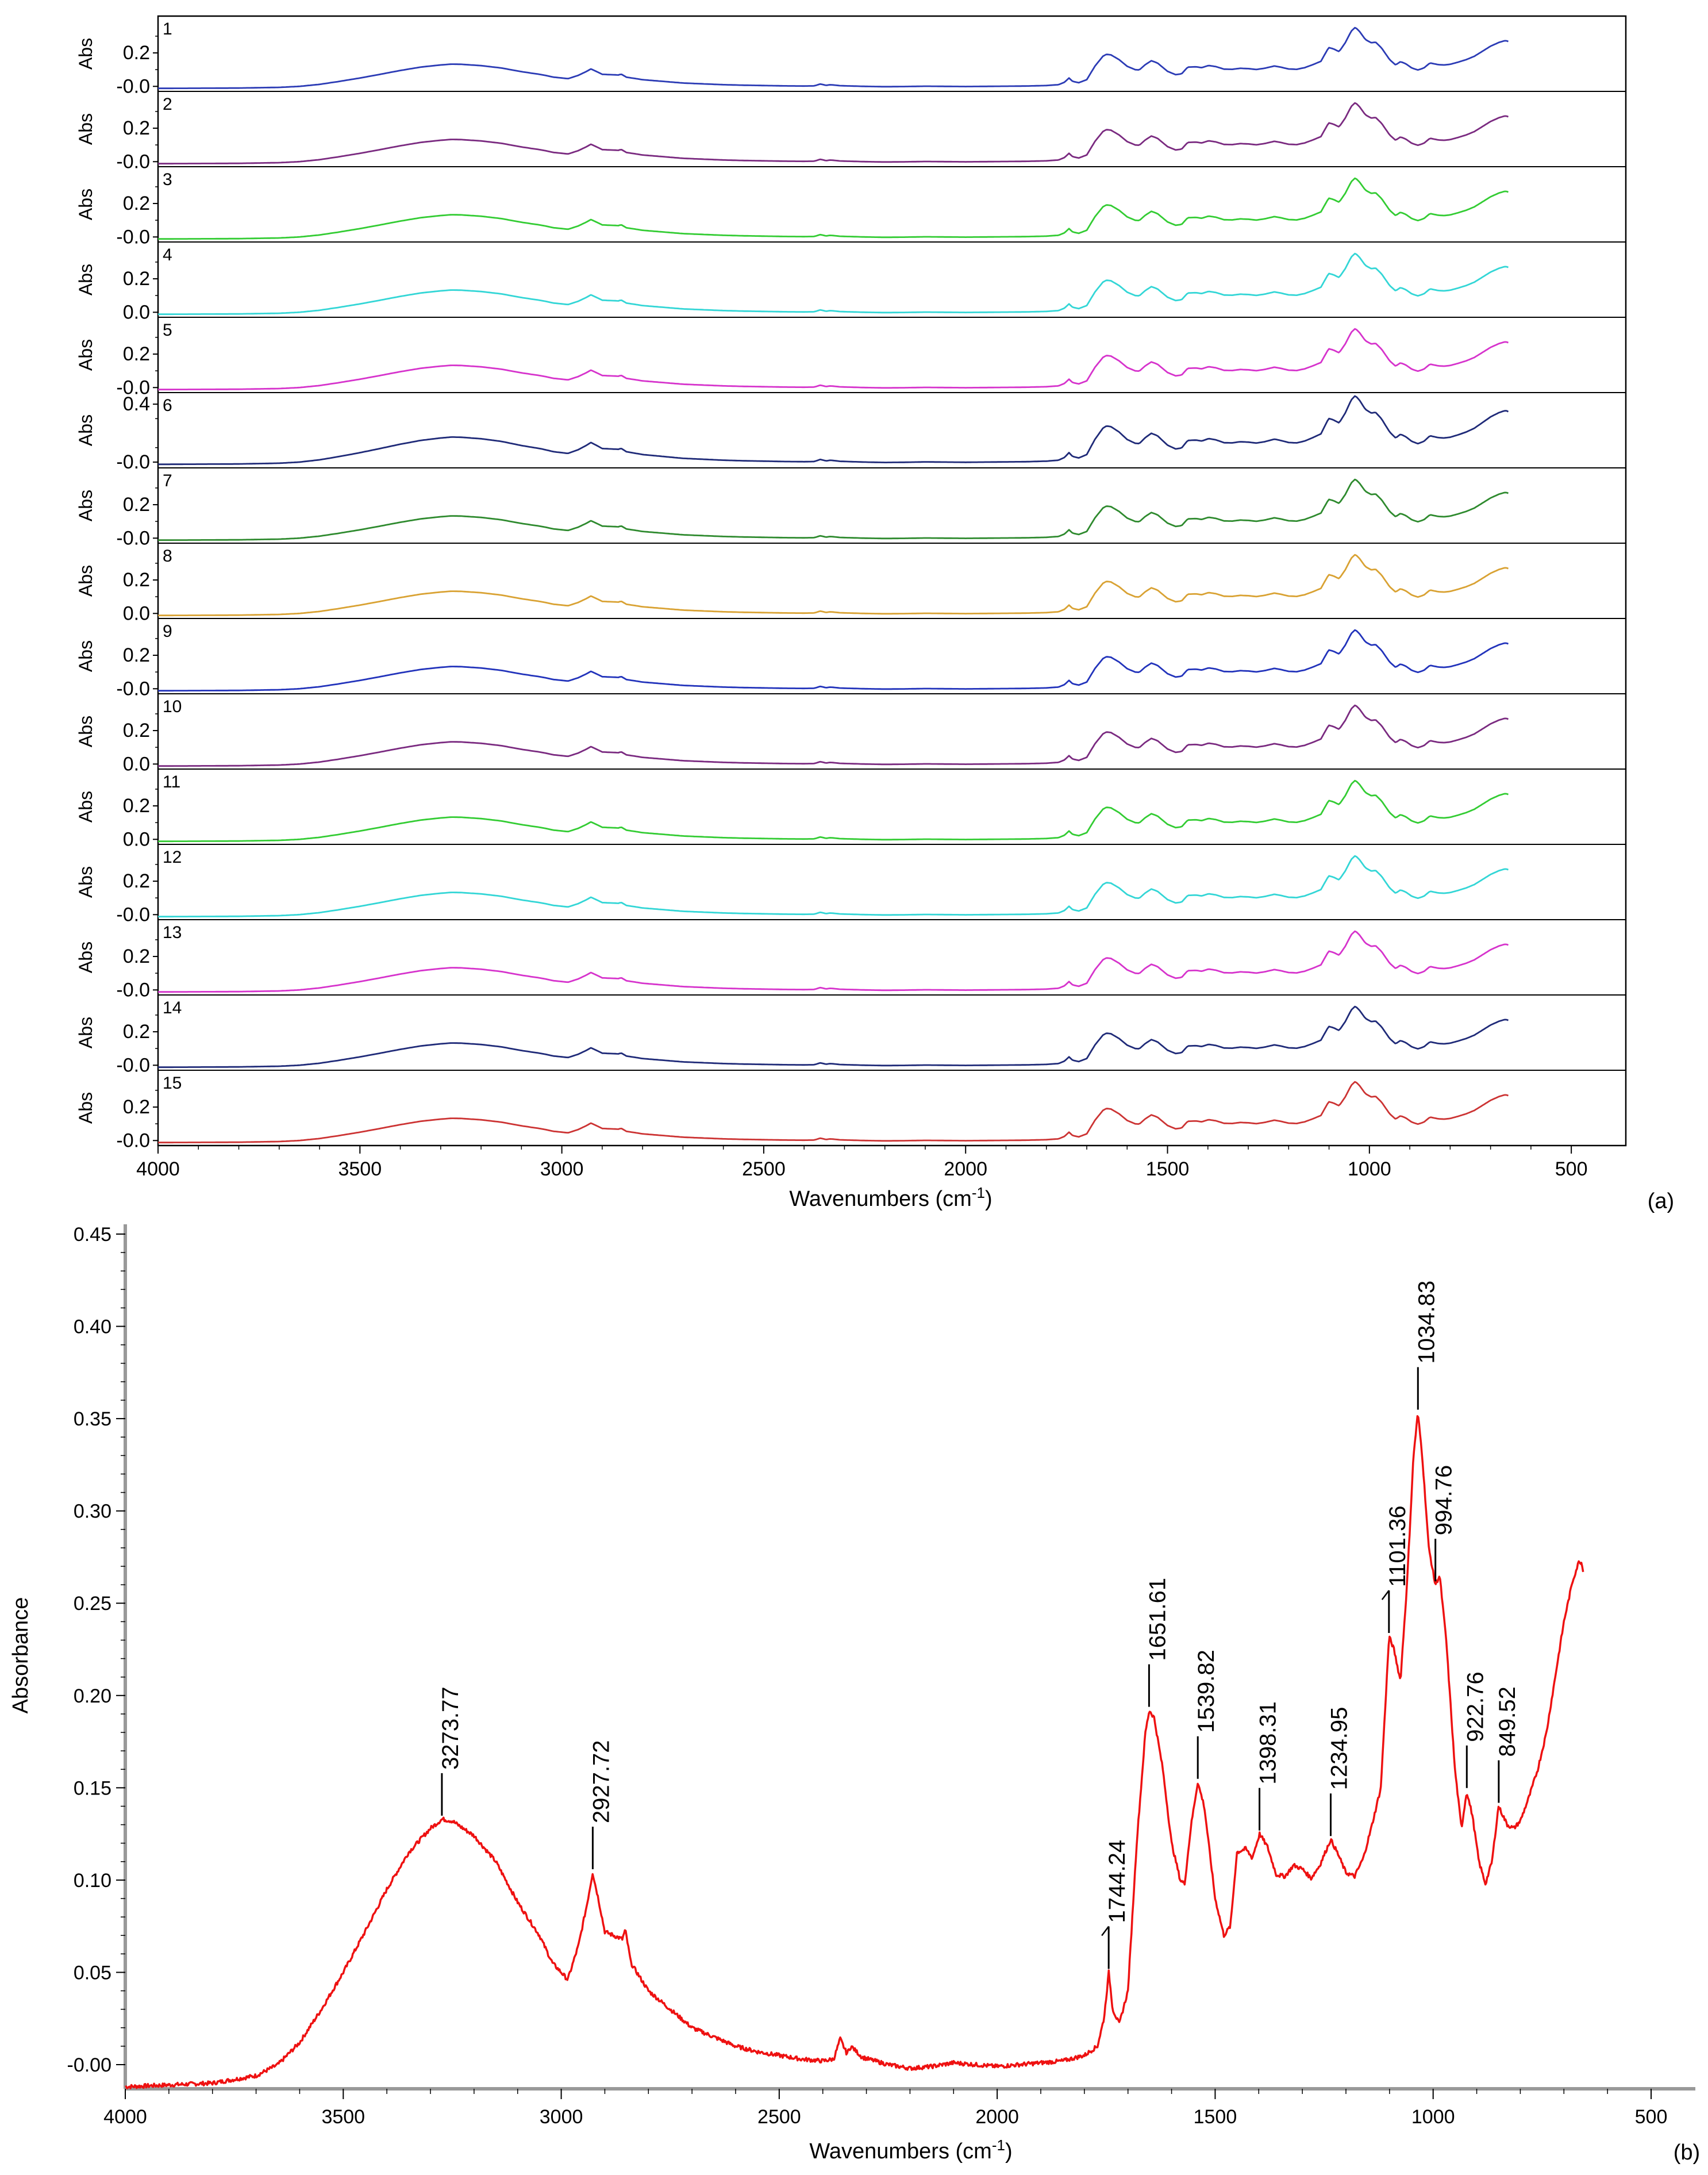  I want to click on panel-a-x-tick-label: 2000, so click(965, 1169).